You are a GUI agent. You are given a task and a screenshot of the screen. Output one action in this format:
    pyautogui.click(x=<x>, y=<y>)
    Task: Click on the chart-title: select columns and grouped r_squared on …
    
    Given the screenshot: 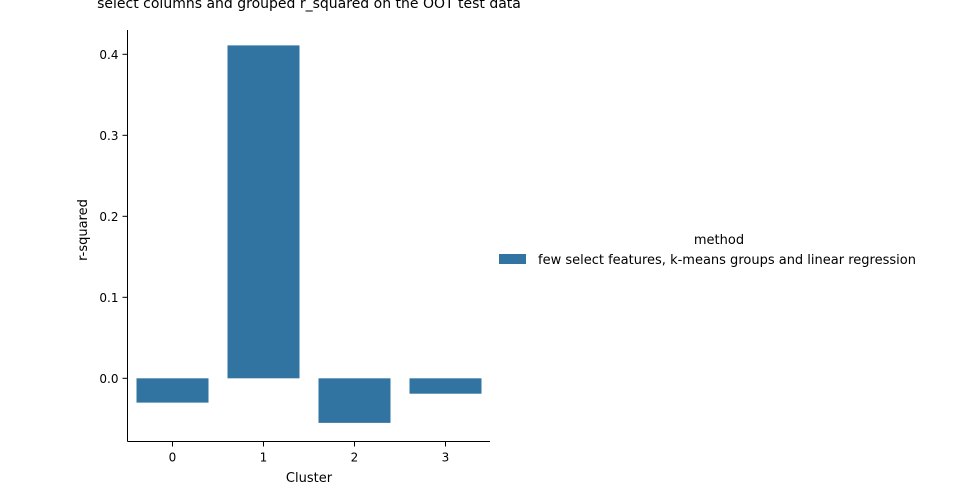 What is the action you would take?
    pyautogui.click(x=309, y=6)
    